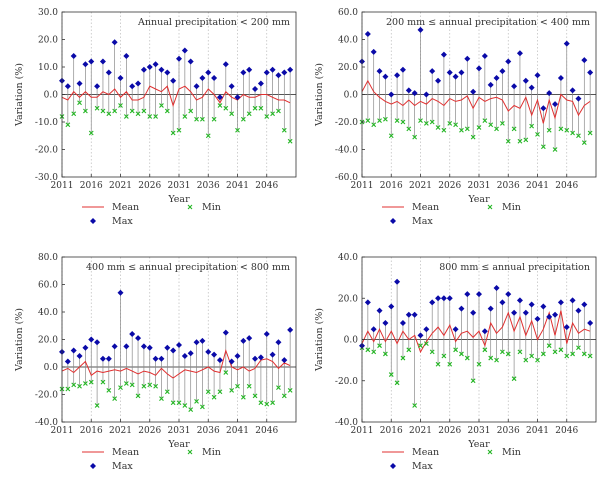  Describe the element at coordinates (422, 466) in the screenshot. I see `legend-max-label: Max` at that location.